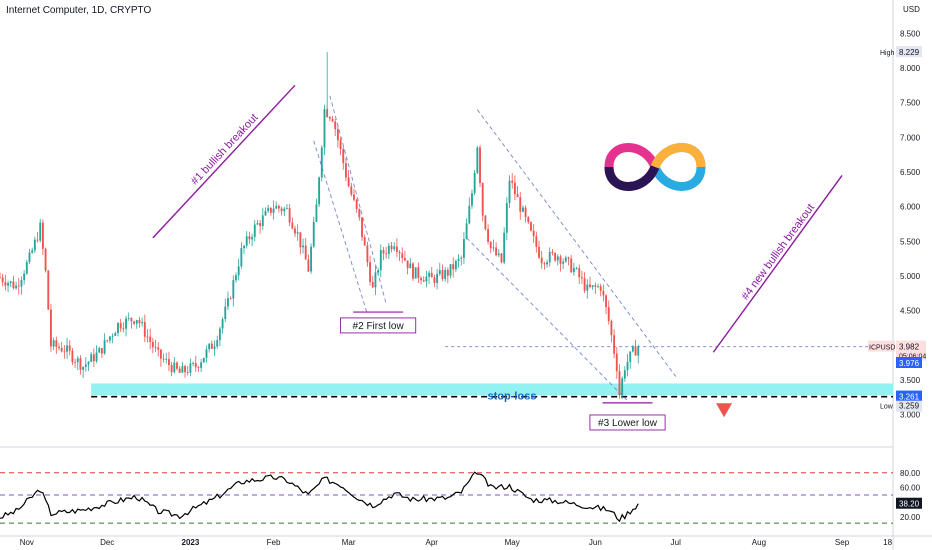 The image size is (932, 550). What do you see at coordinates (909, 52) in the screenshot?
I see `high-label-bg` at bounding box center [909, 52].